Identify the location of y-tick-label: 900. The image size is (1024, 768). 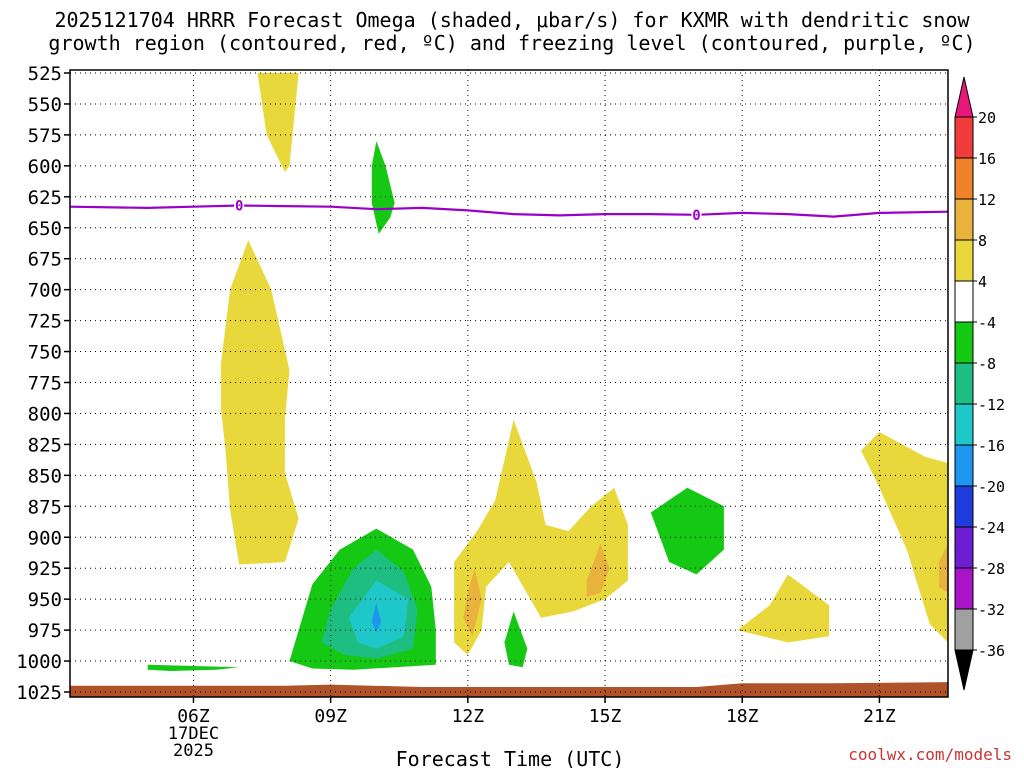
(45, 538).